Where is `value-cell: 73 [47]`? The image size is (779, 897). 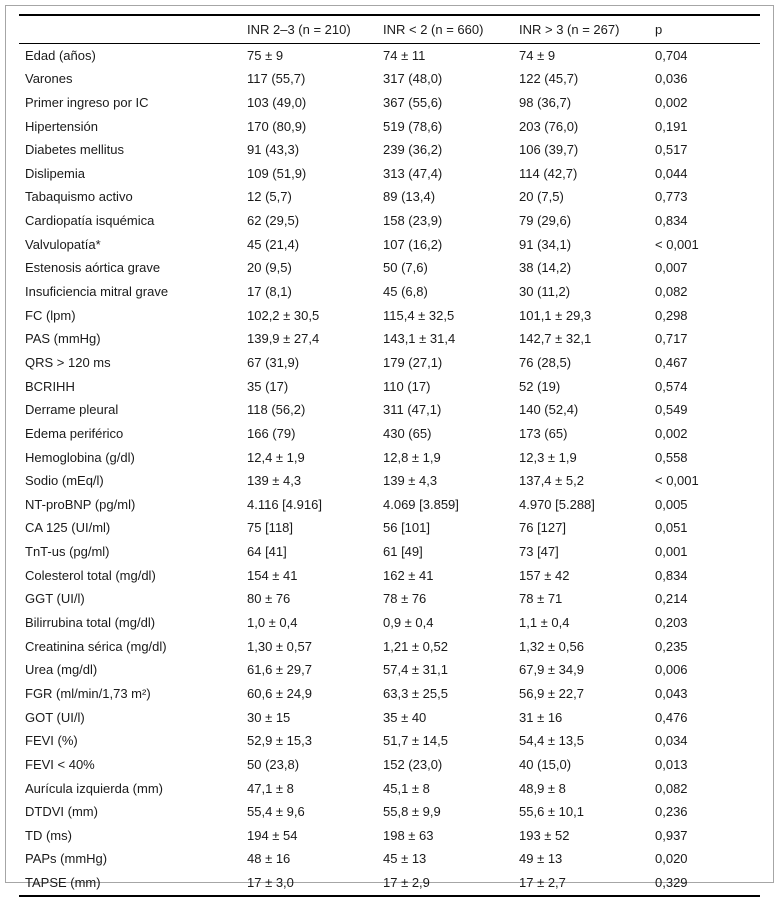 value-cell: 73 [47] is located at coordinates (539, 552).